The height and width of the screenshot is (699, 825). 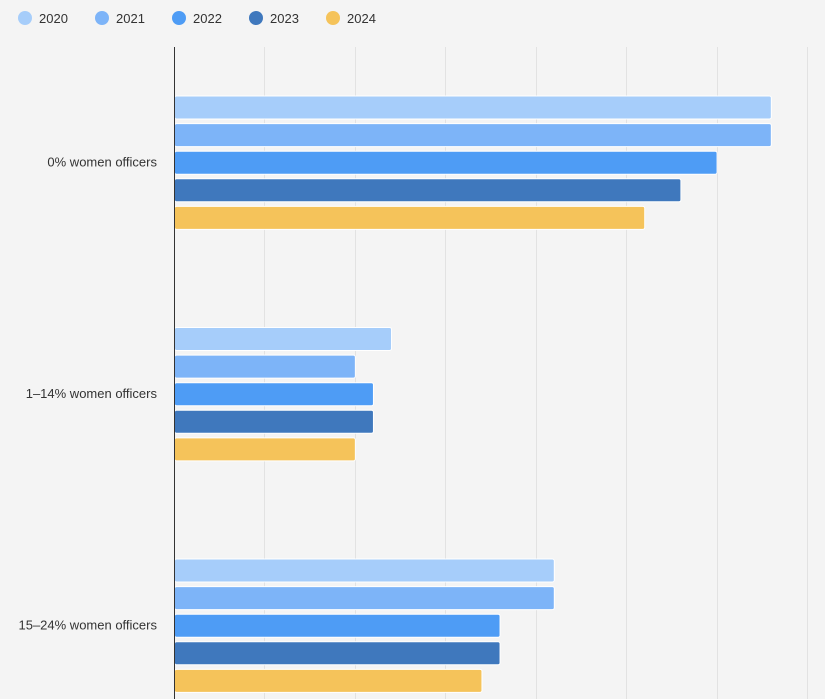 I want to click on legend-item-2023: 2023, so click(x=274, y=18).